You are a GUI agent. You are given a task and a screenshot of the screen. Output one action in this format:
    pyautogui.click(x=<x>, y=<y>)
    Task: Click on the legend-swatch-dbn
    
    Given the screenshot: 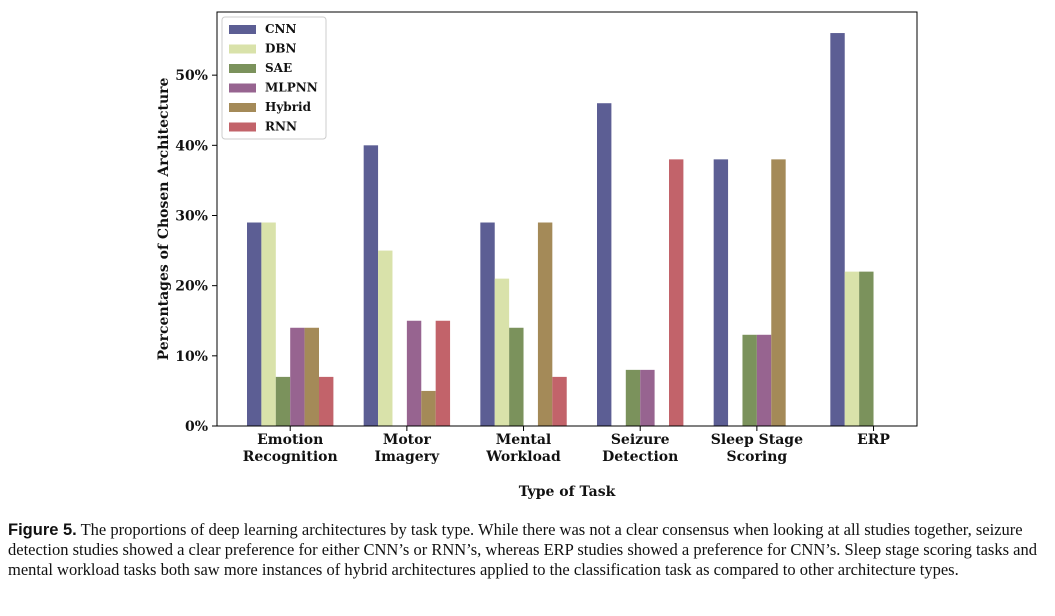 What is the action you would take?
    pyautogui.click(x=242, y=49)
    